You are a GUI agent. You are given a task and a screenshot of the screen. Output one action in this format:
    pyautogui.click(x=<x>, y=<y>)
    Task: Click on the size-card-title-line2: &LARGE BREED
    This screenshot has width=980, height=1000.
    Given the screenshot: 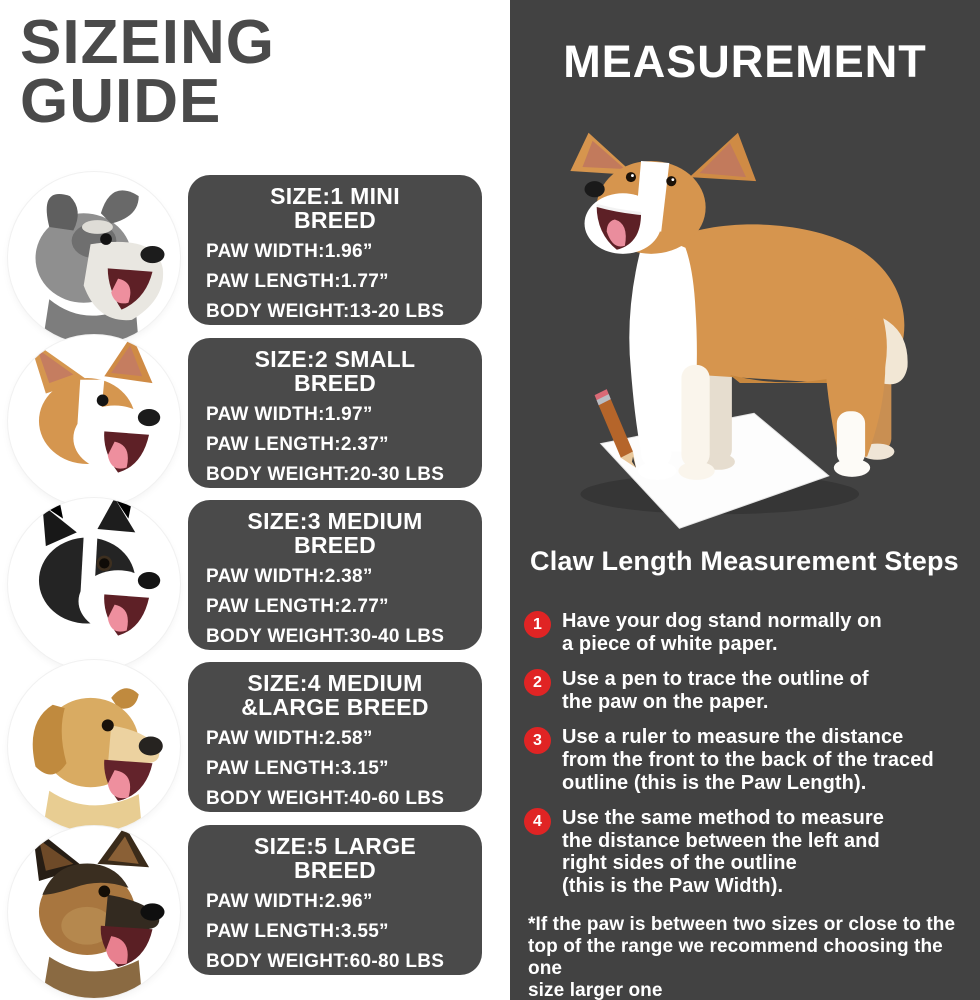 What is the action you would take?
    pyautogui.click(x=335, y=706)
    